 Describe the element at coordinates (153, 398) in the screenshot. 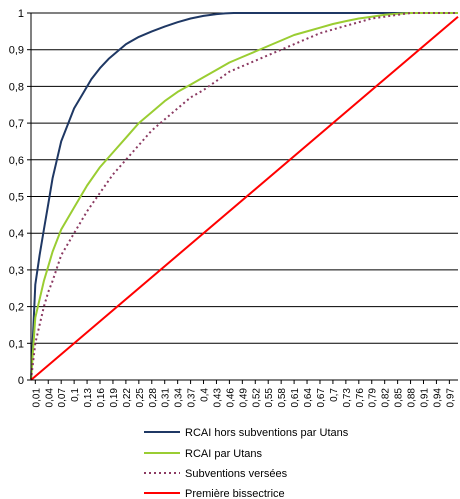

I see `x-tick-label: 0,28` at that location.